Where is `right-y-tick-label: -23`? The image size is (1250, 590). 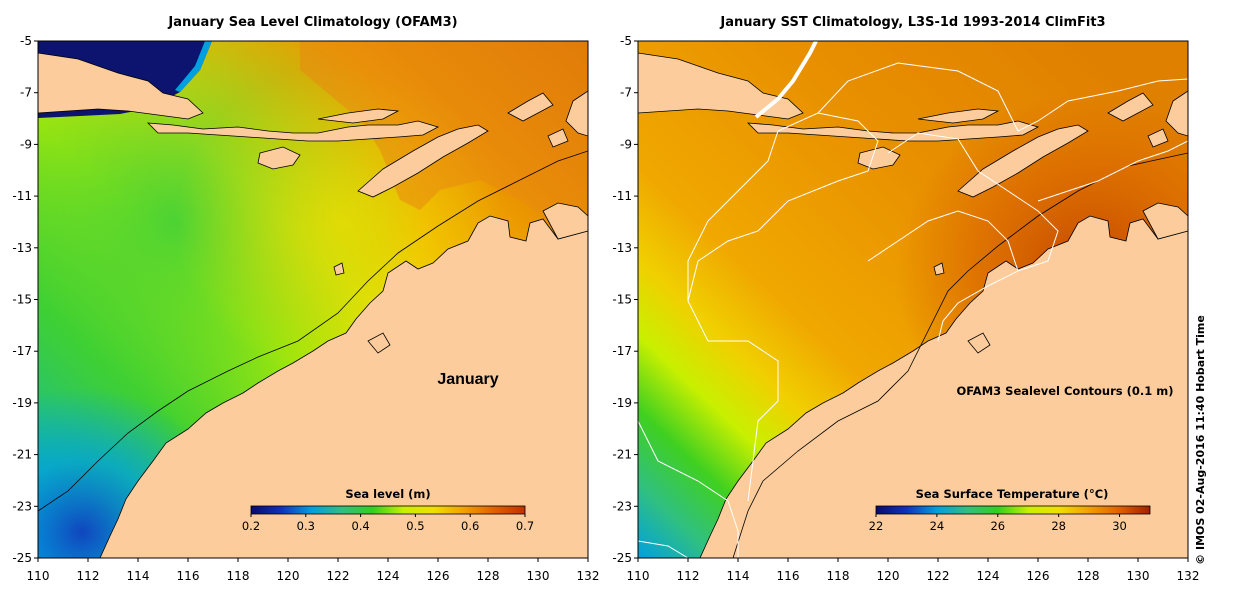
right-y-tick-label: -23 is located at coordinates (622, 506).